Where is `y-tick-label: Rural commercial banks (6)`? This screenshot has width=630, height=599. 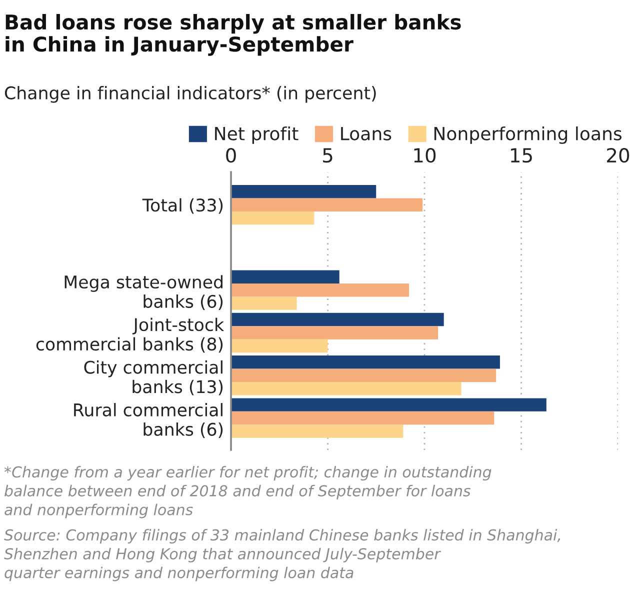 y-tick-label: Rural commercial banks (6) is located at coordinates (148, 420).